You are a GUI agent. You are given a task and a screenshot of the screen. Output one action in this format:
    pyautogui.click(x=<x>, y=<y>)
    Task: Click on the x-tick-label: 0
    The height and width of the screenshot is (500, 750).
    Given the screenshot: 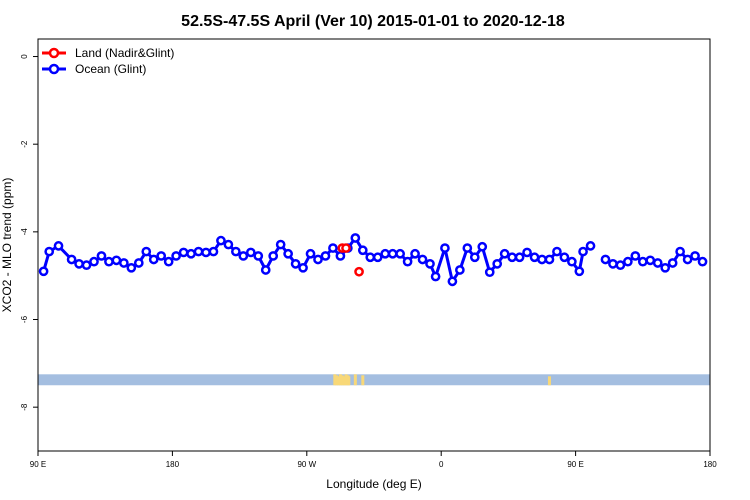 What is the action you would take?
    pyautogui.click(x=441, y=464)
    